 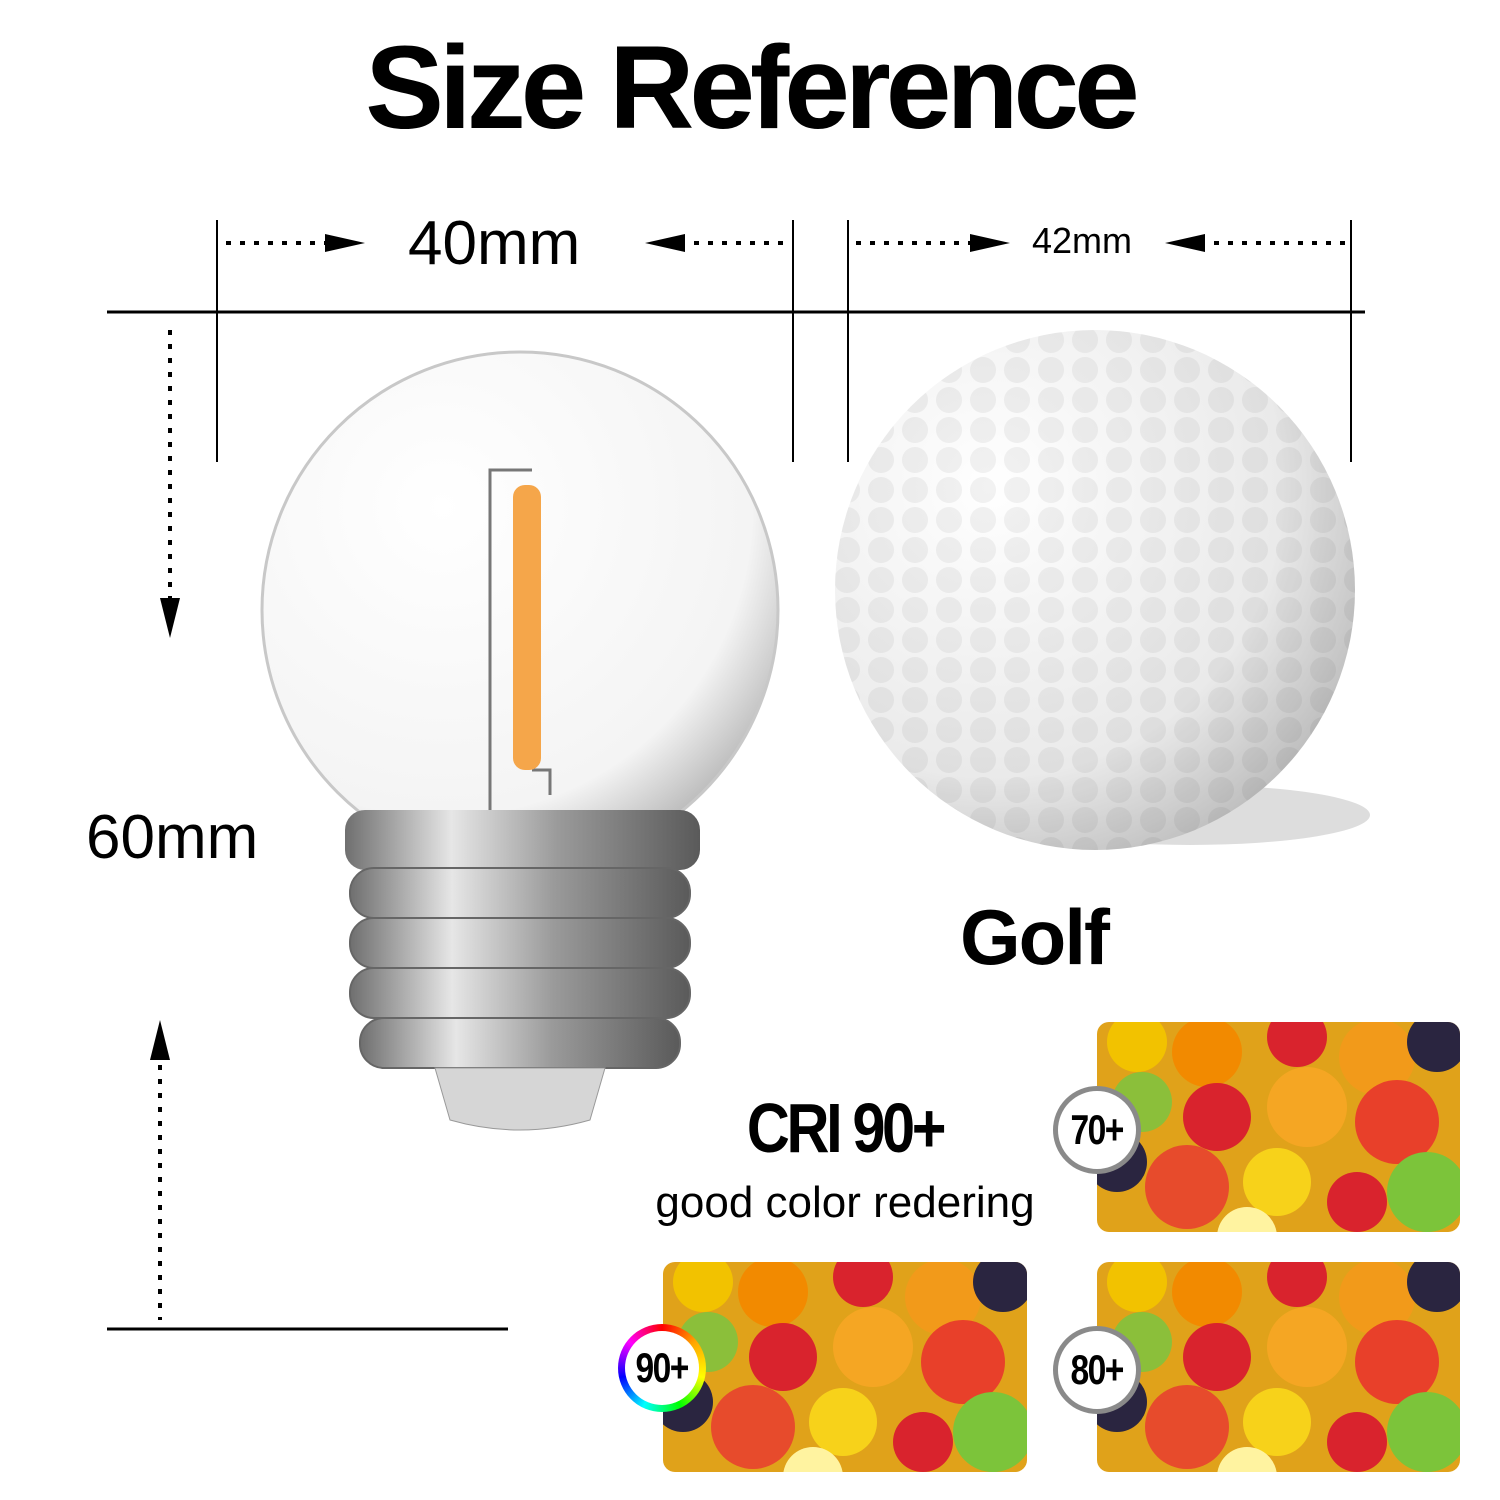 What do you see at coordinates (1097, 1370) in the screenshot?
I see `cri-80-badge: 80+` at bounding box center [1097, 1370].